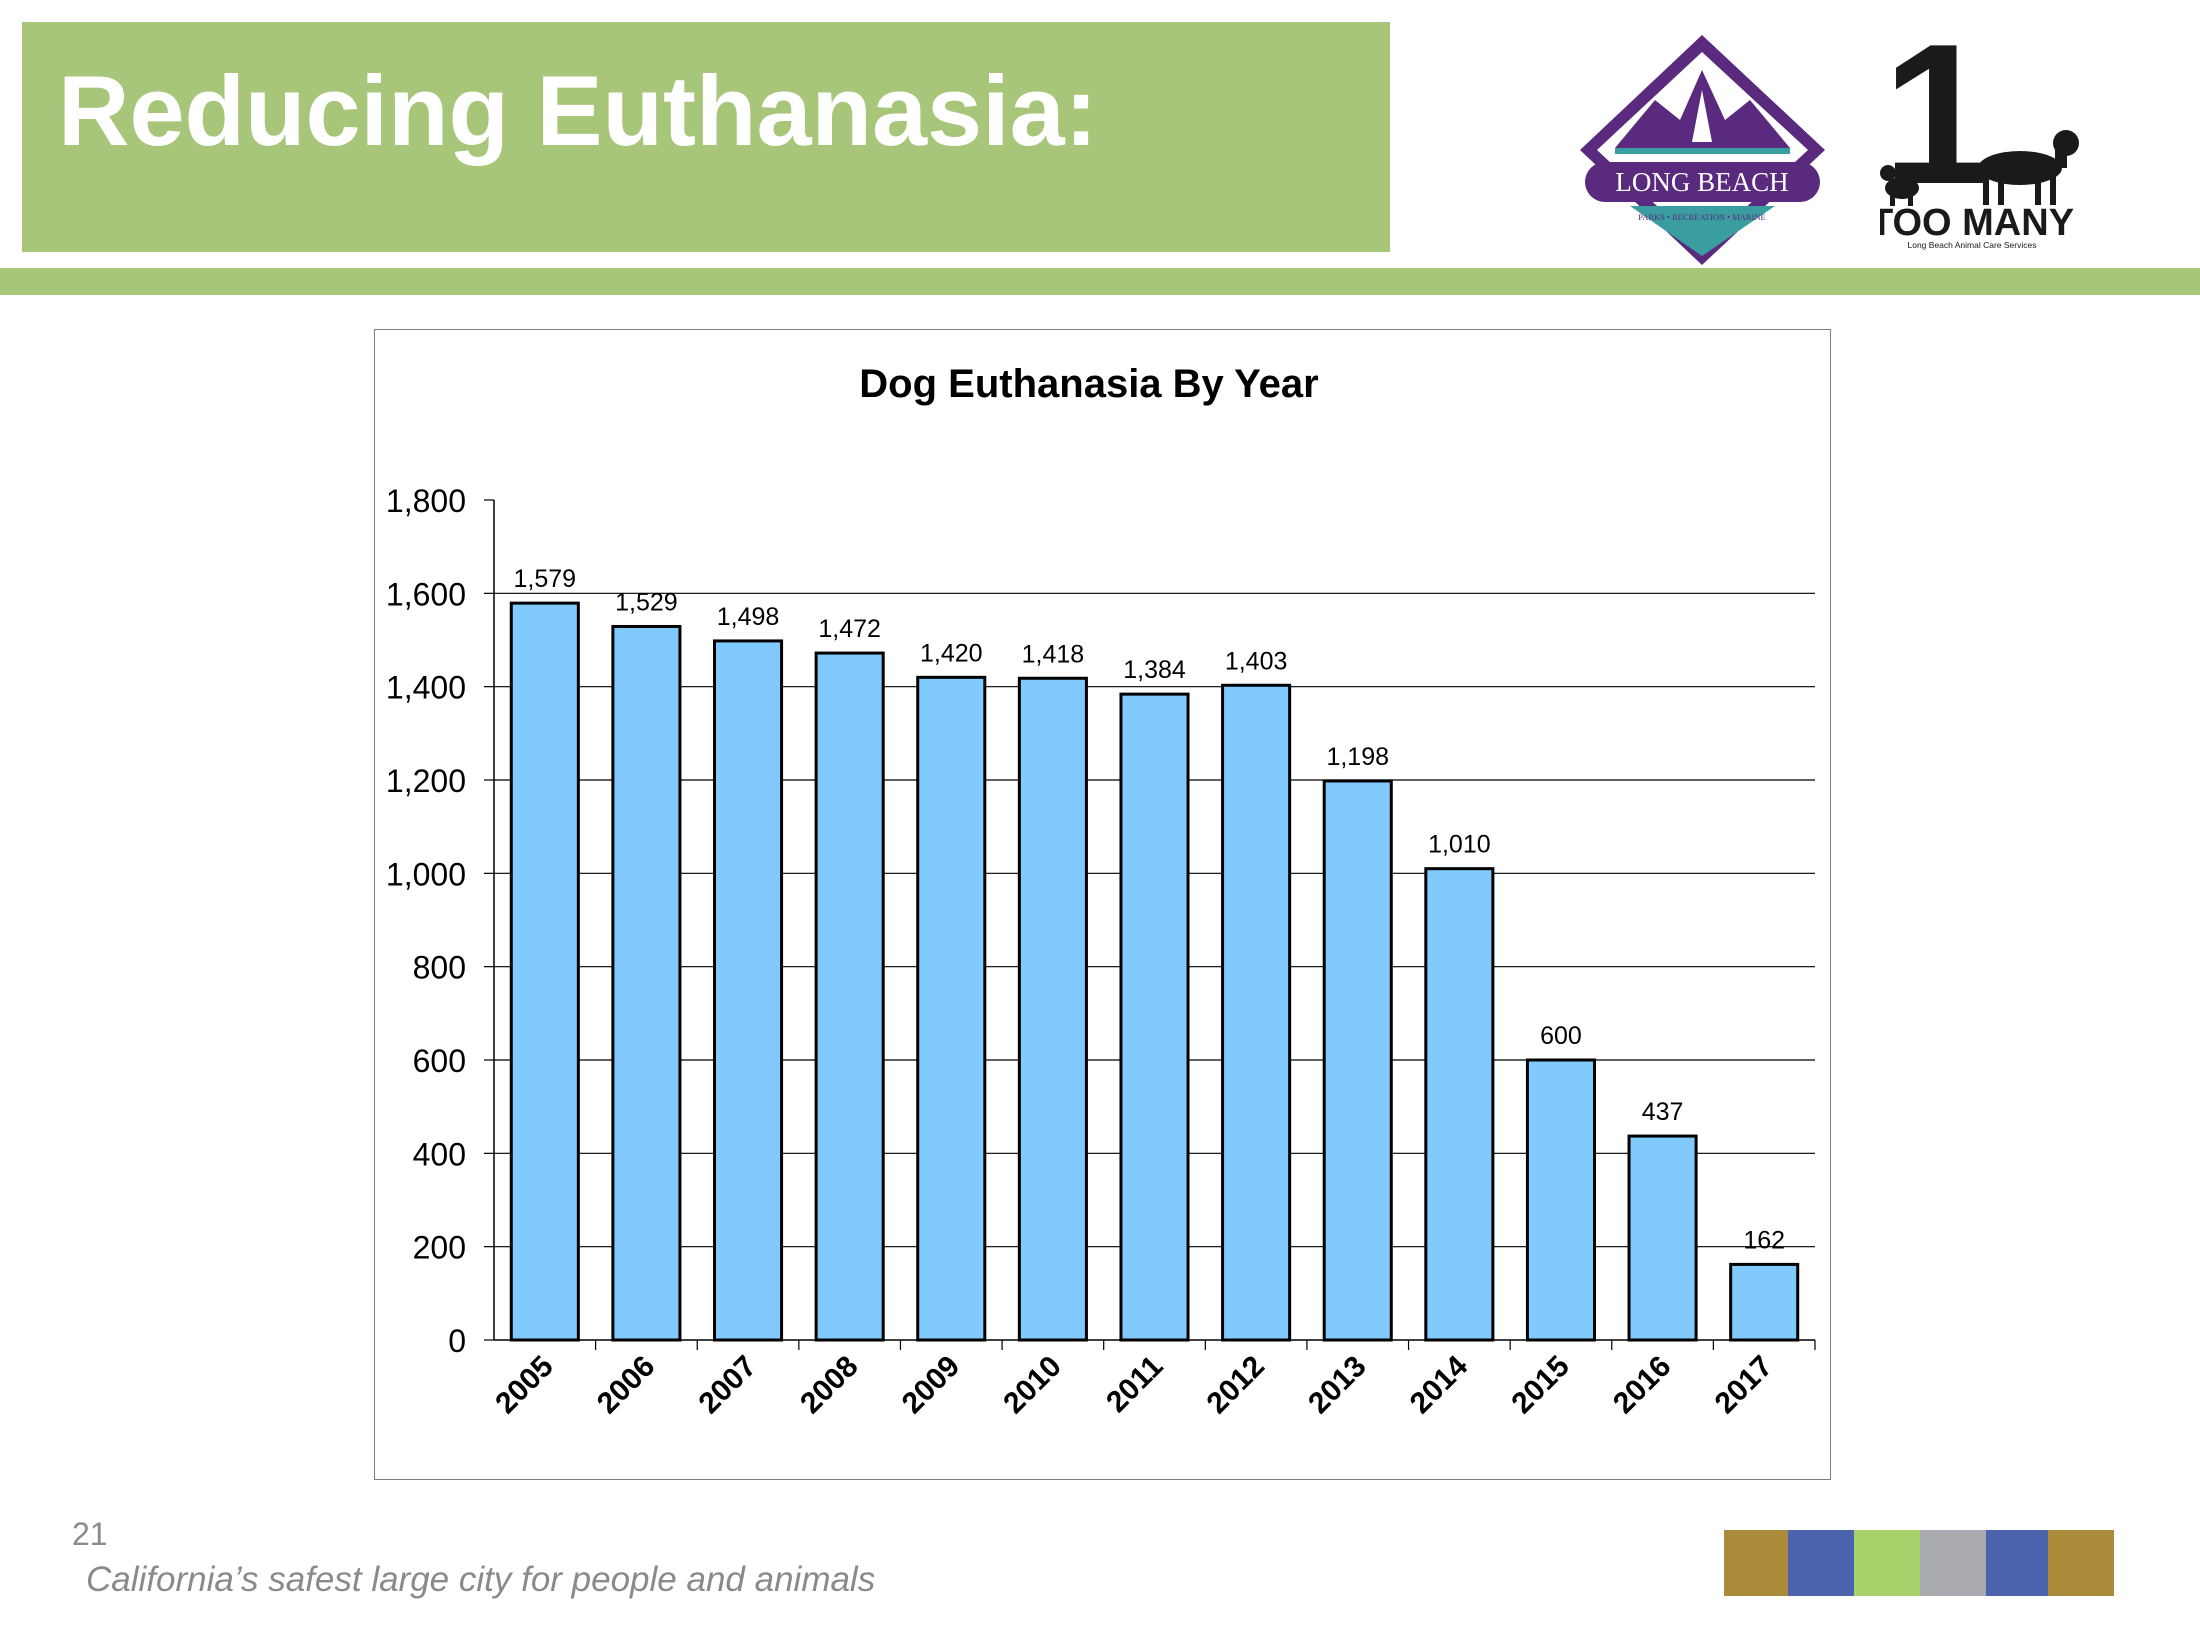 The width and height of the screenshot is (2200, 1650). What do you see at coordinates (545, 579) in the screenshot?
I see `data-label: 1,579` at bounding box center [545, 579].